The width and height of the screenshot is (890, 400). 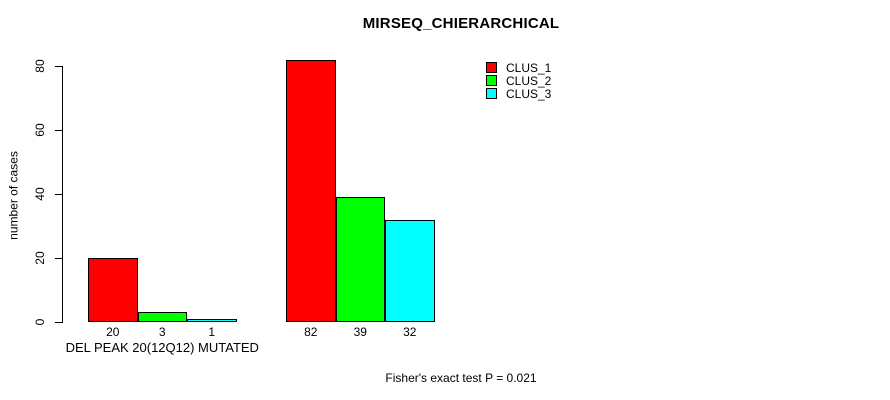 I want to click on bar-value-label: 82, so click(x=311, y=332).